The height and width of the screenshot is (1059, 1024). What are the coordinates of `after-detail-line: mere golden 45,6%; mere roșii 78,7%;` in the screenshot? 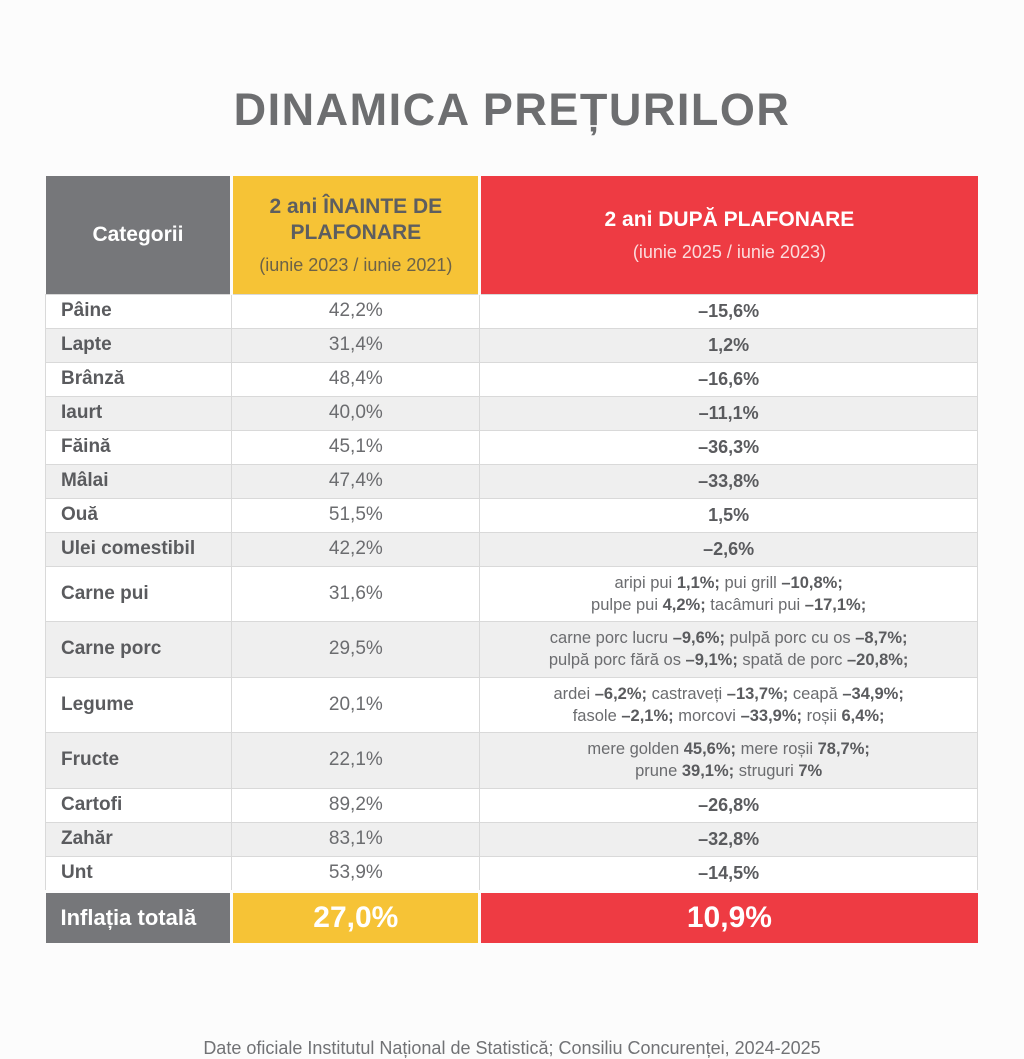 It's located at (728, 749).